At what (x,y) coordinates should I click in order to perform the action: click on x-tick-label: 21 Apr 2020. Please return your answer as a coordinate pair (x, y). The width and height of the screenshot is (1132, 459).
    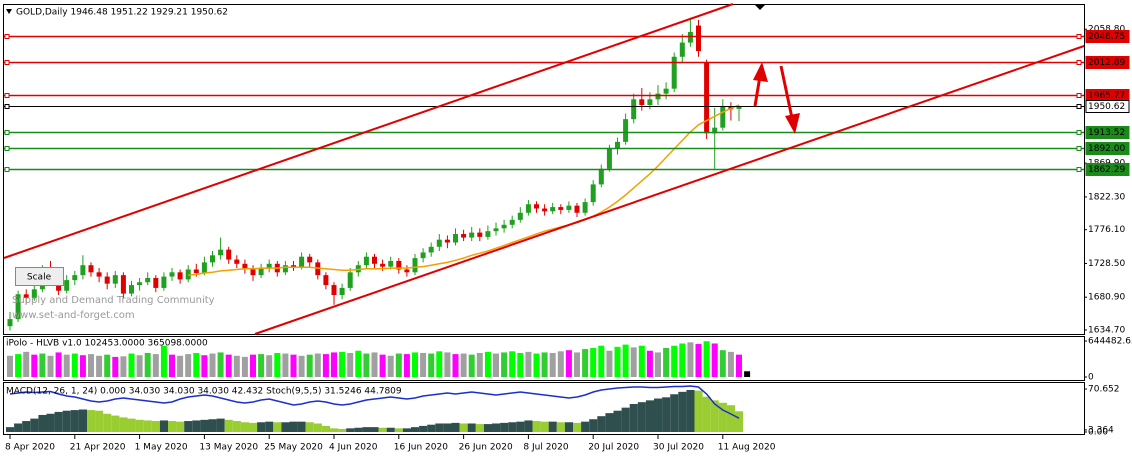
    Looking at the image, I should click on (98, 448).